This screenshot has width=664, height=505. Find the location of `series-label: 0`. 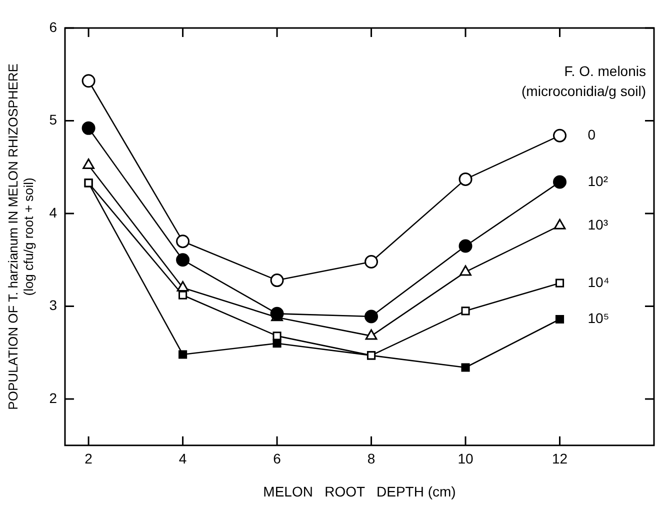

series-label: 0 is located at coordinates (592, 134).